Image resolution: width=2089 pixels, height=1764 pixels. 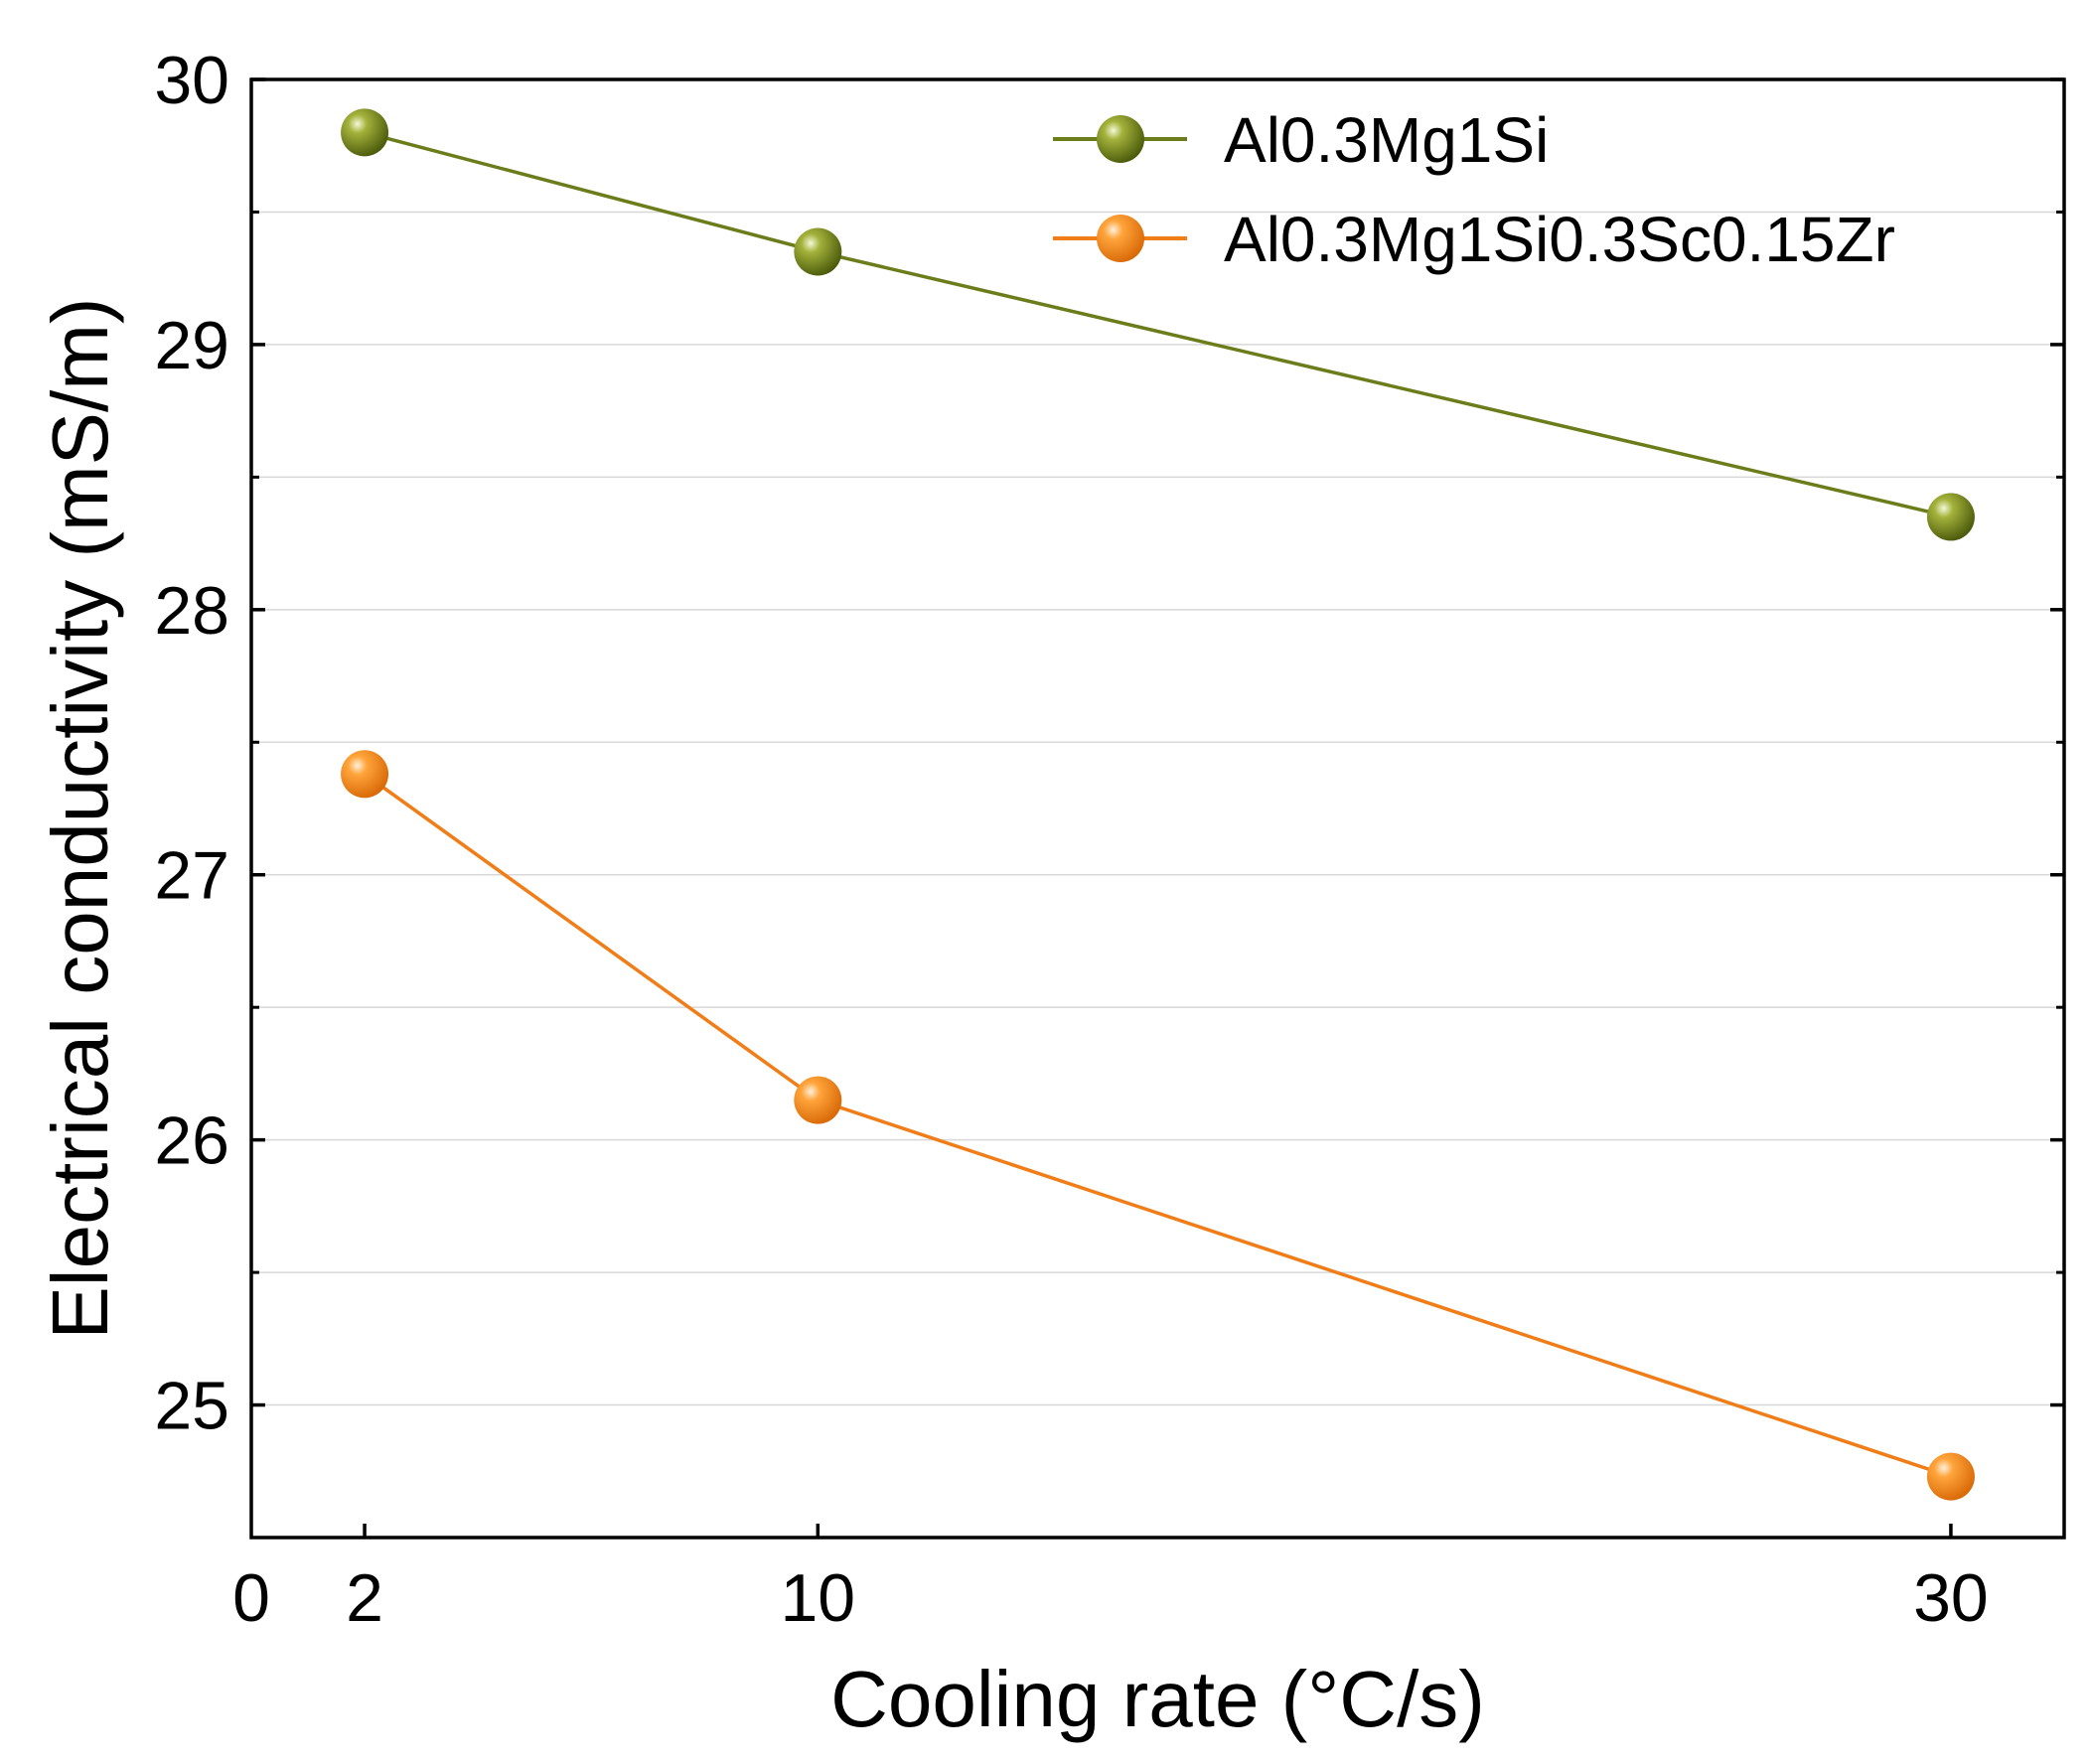 I want to click on x-tick-label: 2, so click(x=364, y=1598).